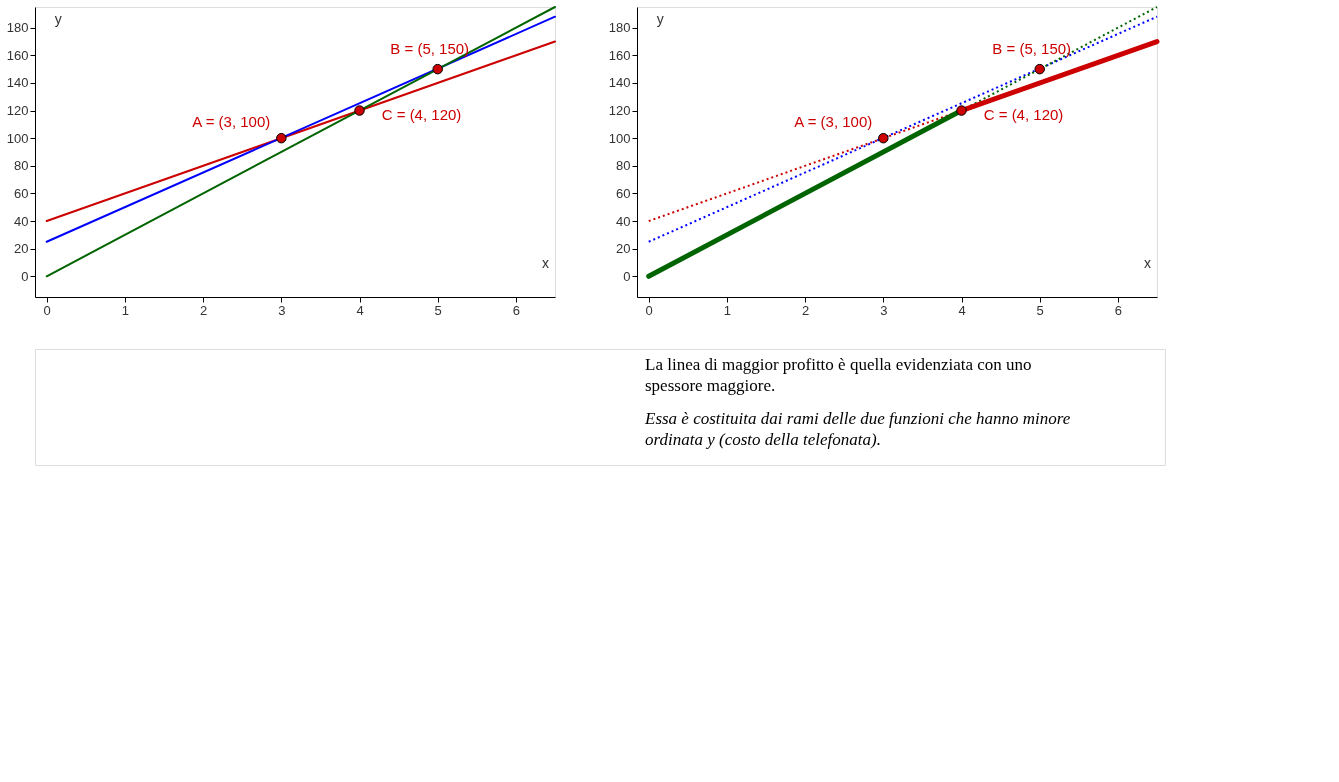 The height and width of the screenshot is (782, 1339). Describe the element at coordinates (838, 375) in the screenshot. I see `text: La linea di maggior profitto è quella evidenziata con uno spessore maggiore.` at that location.